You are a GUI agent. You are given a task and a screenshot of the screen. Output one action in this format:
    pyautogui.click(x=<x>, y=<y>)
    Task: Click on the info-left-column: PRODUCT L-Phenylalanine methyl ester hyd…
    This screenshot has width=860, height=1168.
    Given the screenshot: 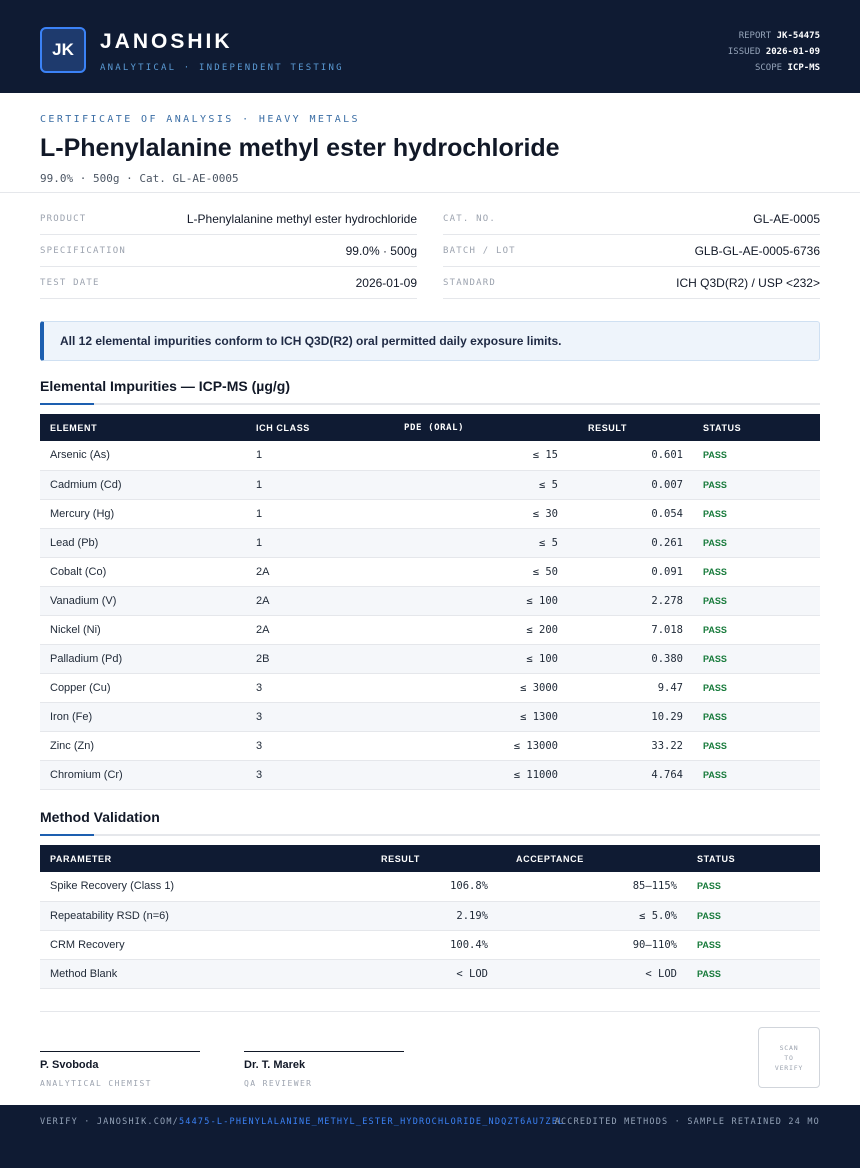 What is the action you would take?
    pyautogui.click(x=228, y=251)
    